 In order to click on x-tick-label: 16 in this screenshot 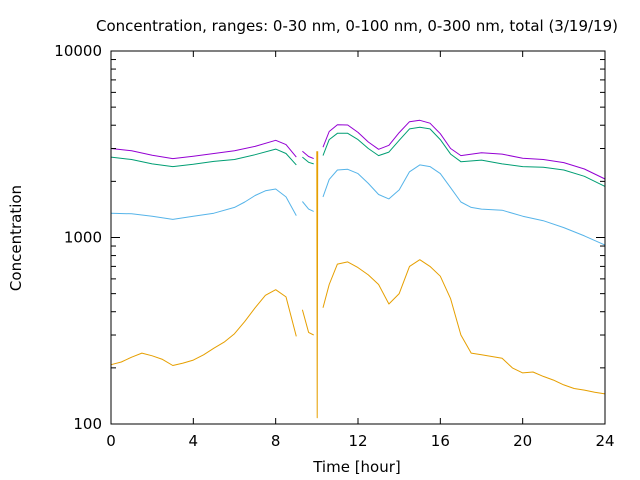, I will do `click(440, 441)`.